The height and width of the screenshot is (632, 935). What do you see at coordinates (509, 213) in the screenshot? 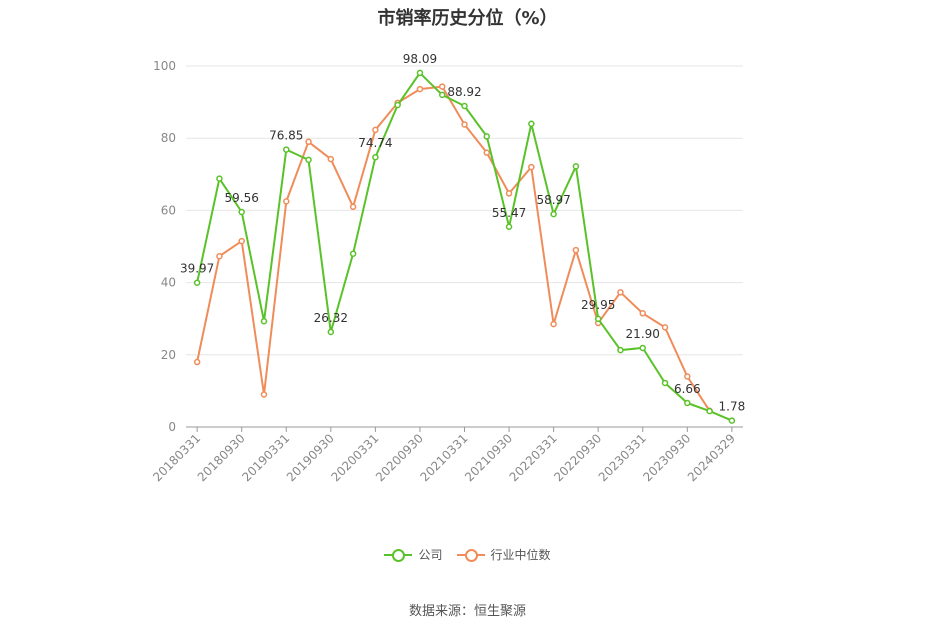
I see `data-label: 55.47` at bounding box center [509, 213].